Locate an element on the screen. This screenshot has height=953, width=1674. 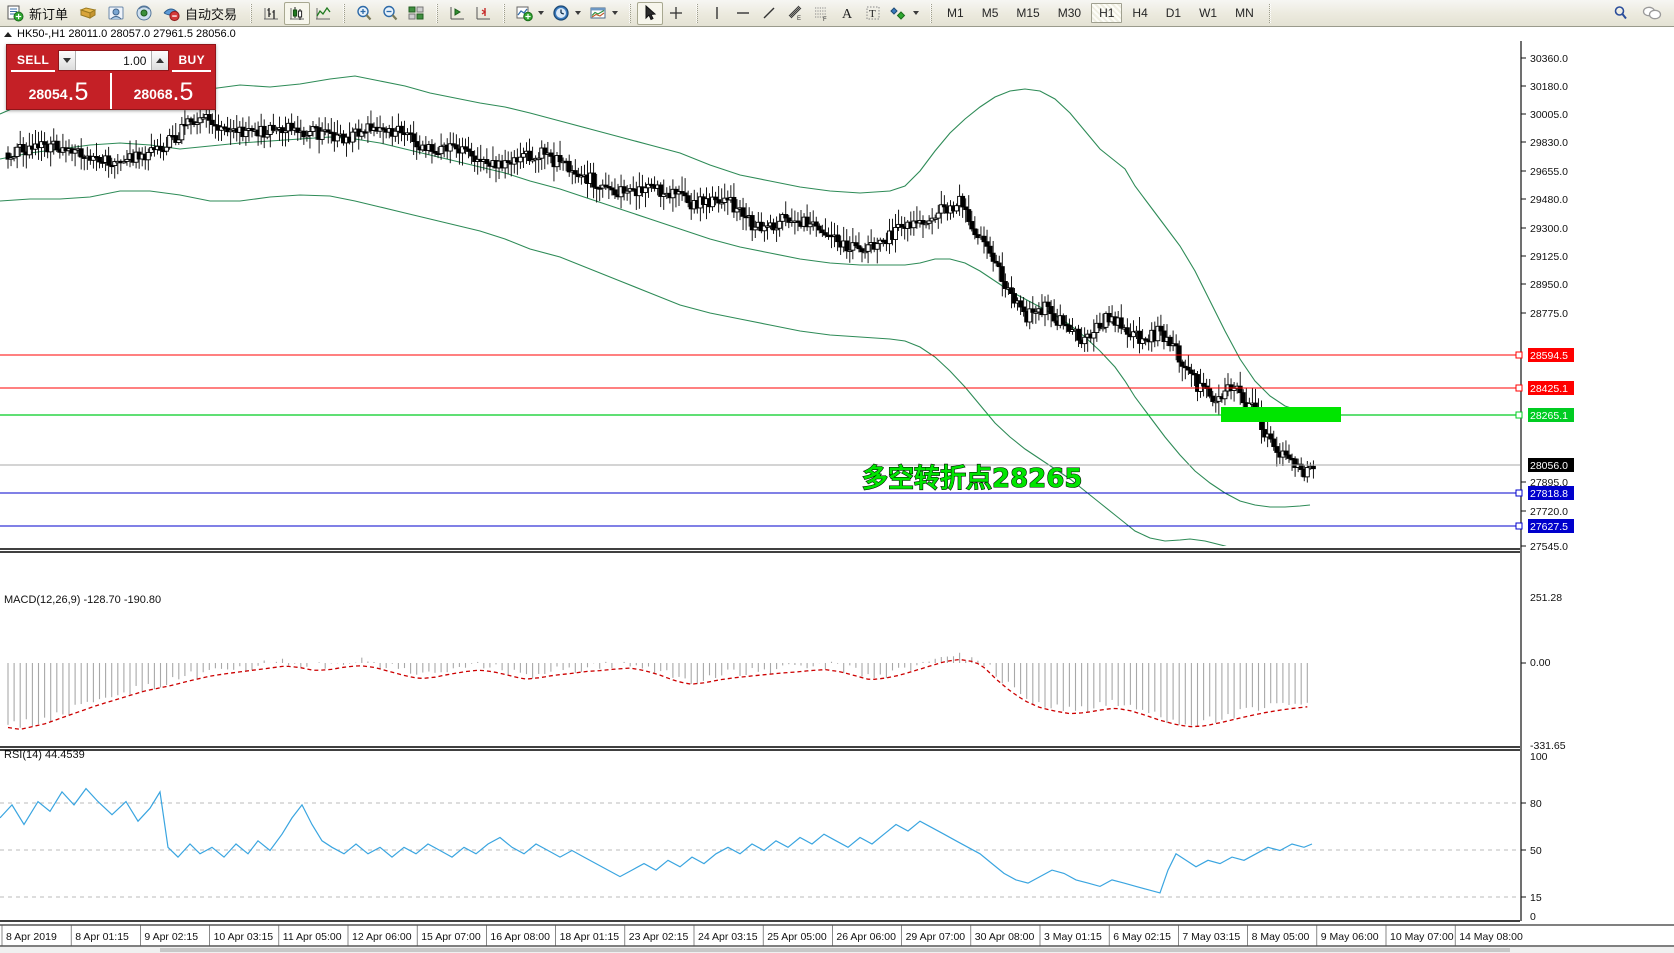
fibonacci-icon: F is located at coordinates (821, 13).